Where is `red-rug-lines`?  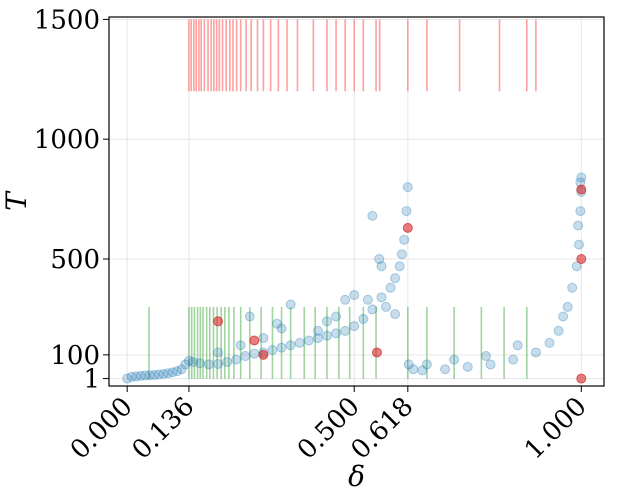 red-rug-lines is located at coordinates (362, 55).